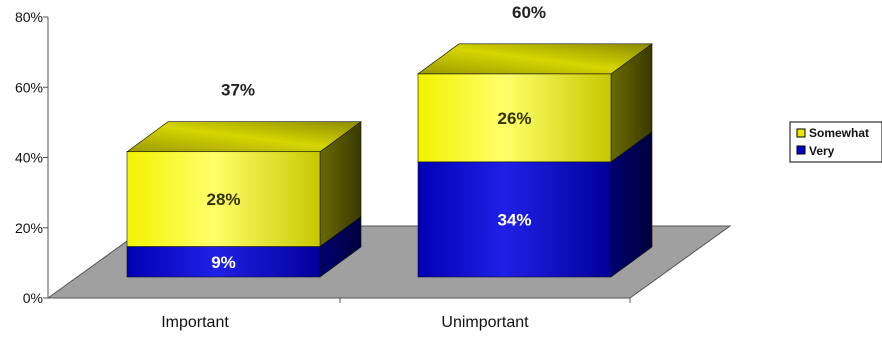 The height and width of the screenshot is (337, 882). Describe the element at coordinates (485, 322) in the screenshot. I see `x-category-label: Unimportant` at that location.